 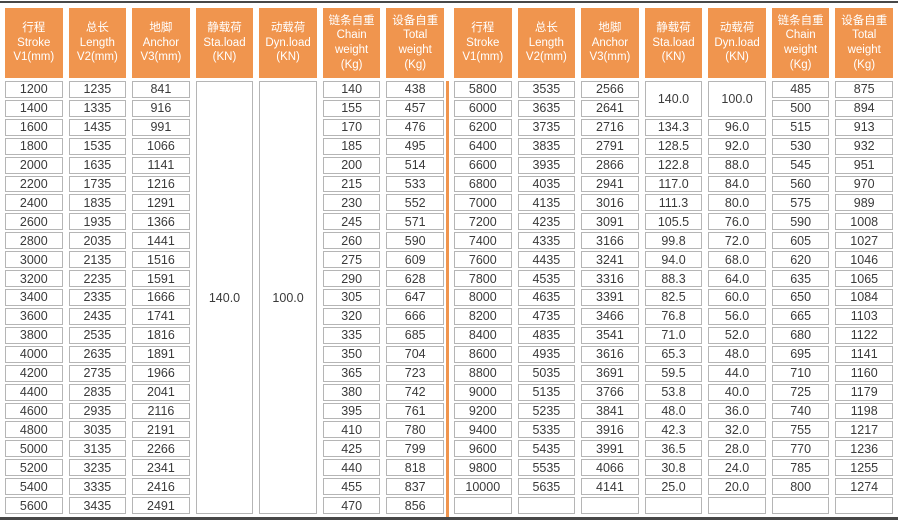 I want to click on table-cell: 117.0, so click(x=673, y=184).